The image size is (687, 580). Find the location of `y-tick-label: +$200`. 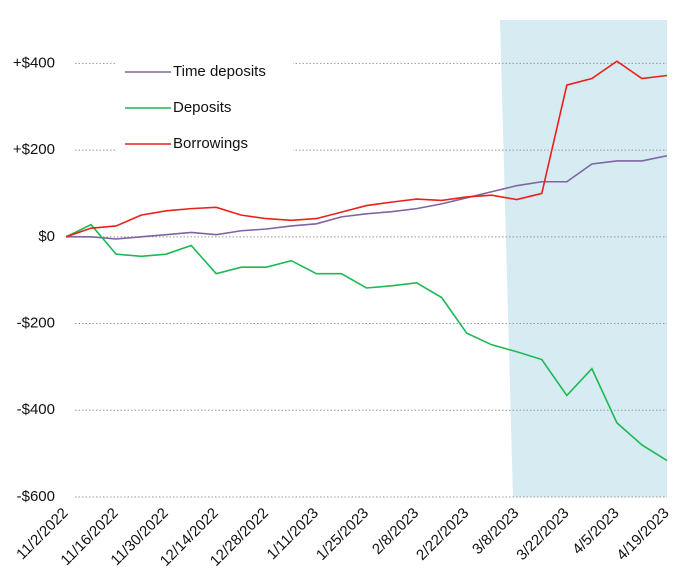

y-tick-label: +$200 is located at coordinates (34, 149).